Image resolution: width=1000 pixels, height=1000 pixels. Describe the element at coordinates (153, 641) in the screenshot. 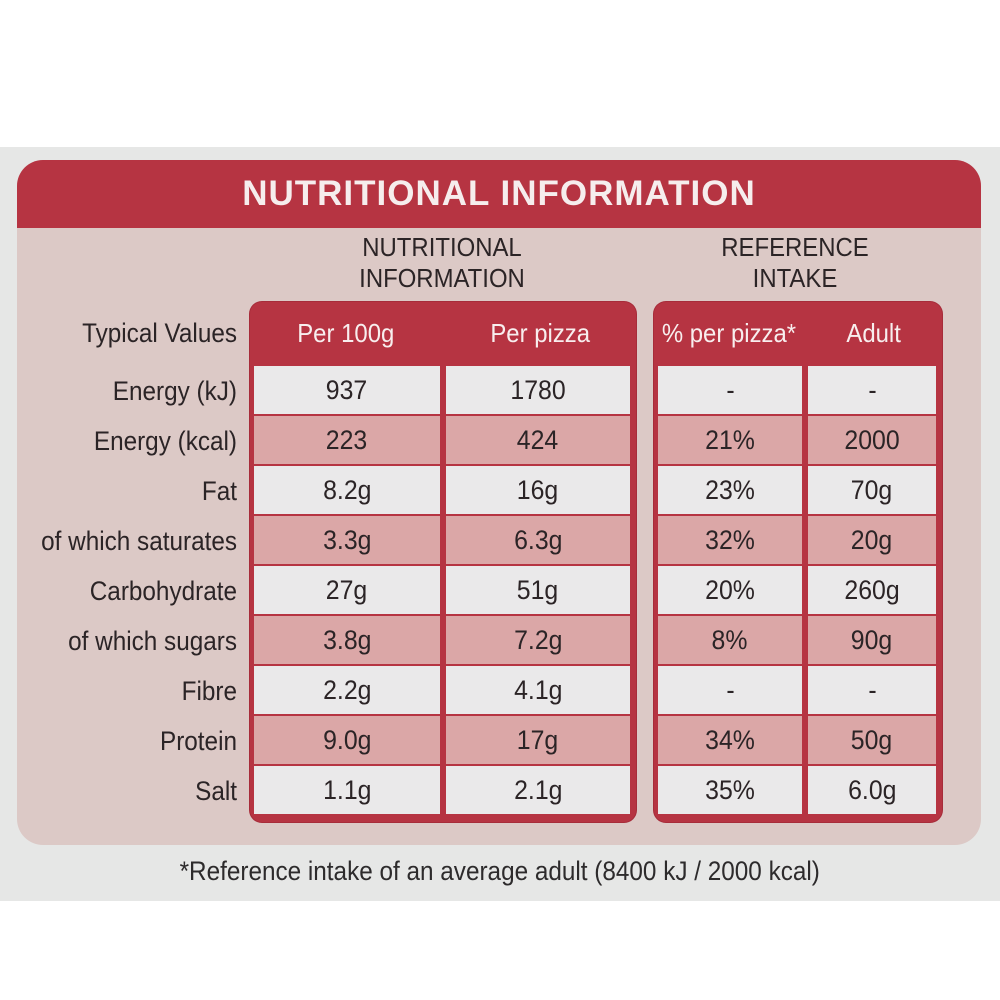

I see `row-label: of which sugars` at that location.